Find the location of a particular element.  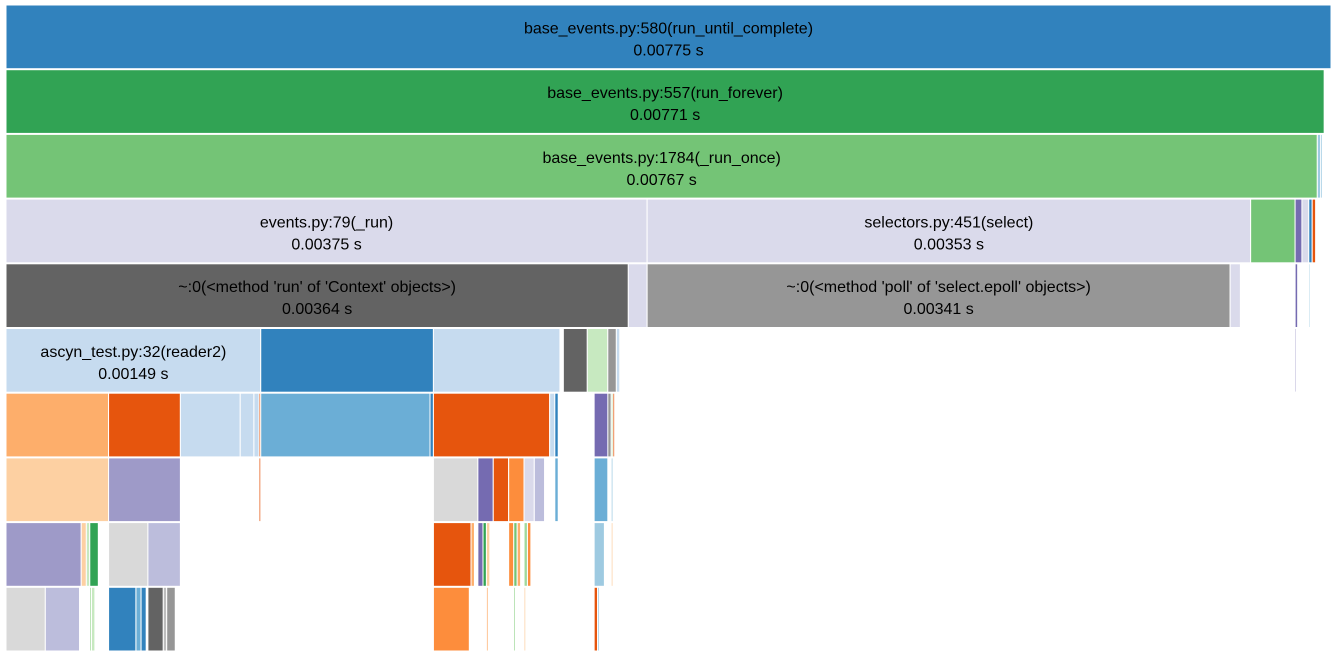

frame-c_dgray is located at coordinates (575, 360).